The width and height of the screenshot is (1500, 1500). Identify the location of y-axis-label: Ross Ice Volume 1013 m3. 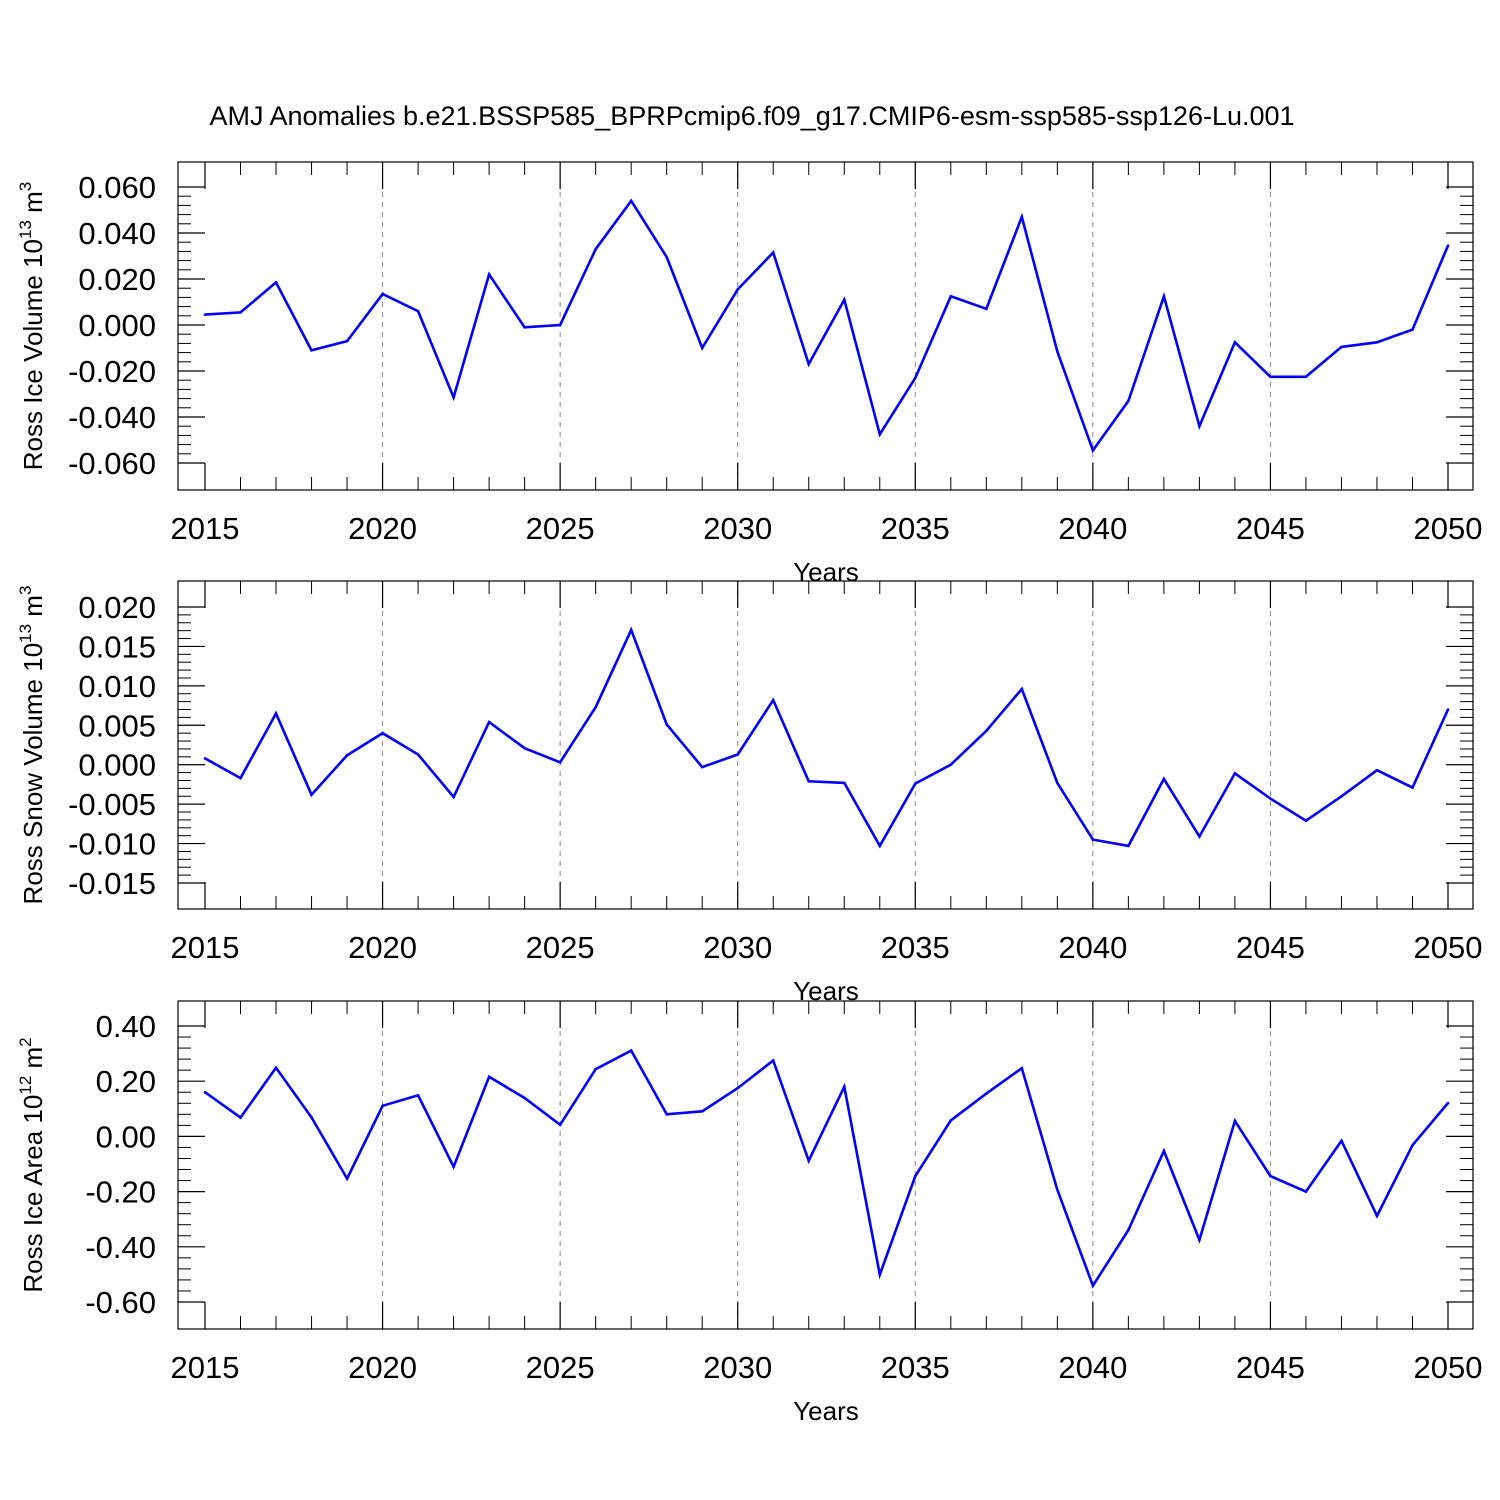
(32, 326).